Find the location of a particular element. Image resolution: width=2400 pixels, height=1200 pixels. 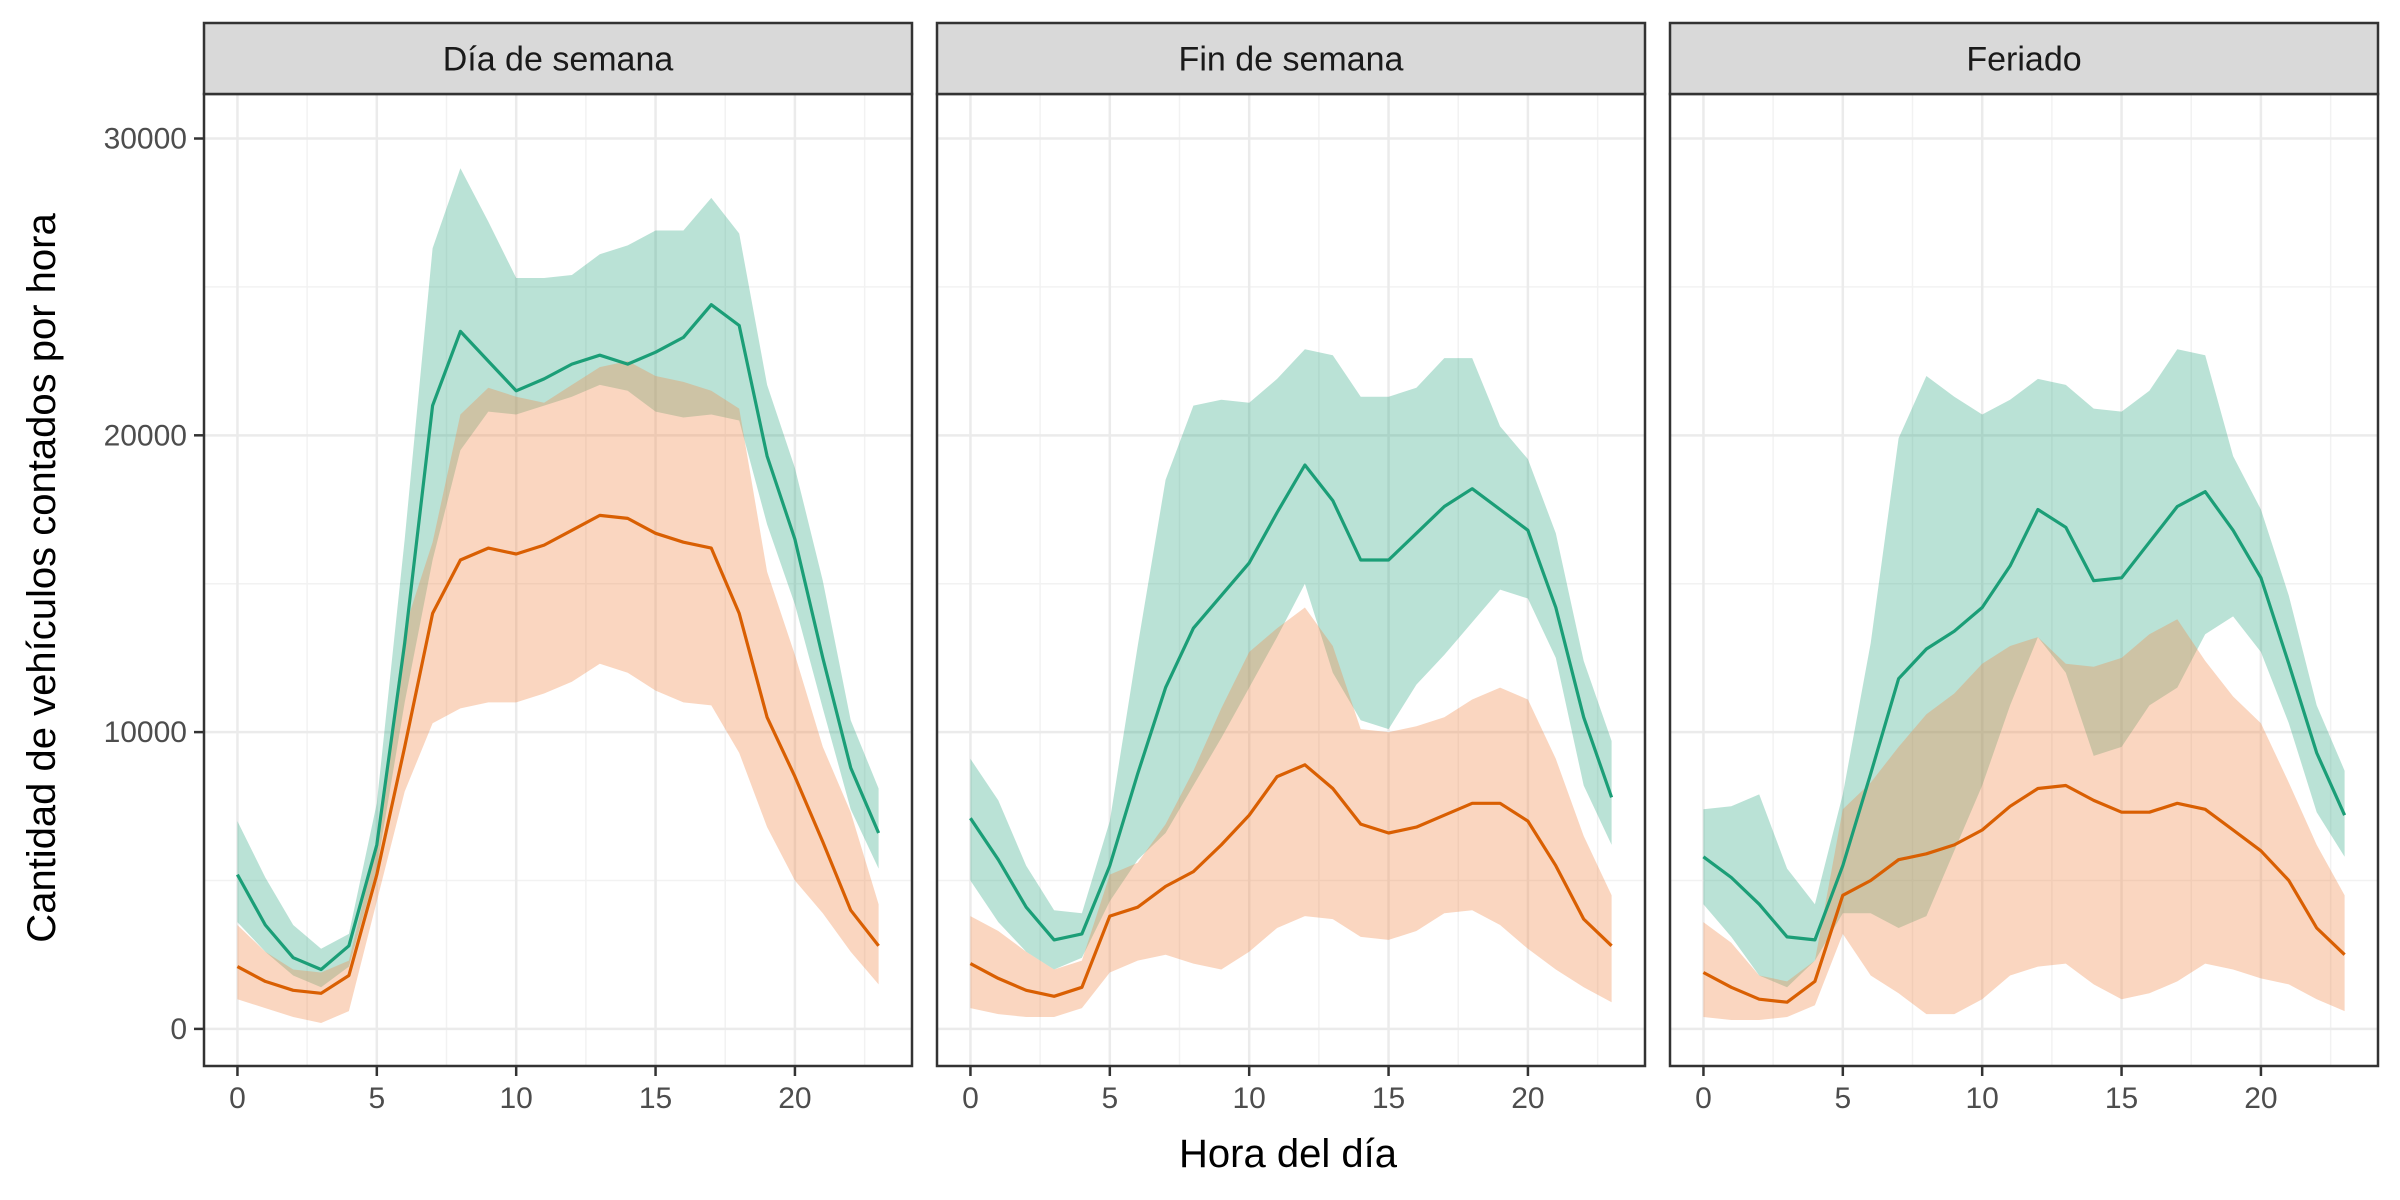

y-tick-label: 0 is located at coordinates (178, 1029).